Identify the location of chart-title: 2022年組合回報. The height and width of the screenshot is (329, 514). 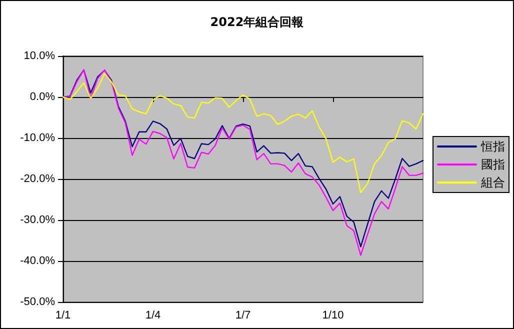
(257, 22).